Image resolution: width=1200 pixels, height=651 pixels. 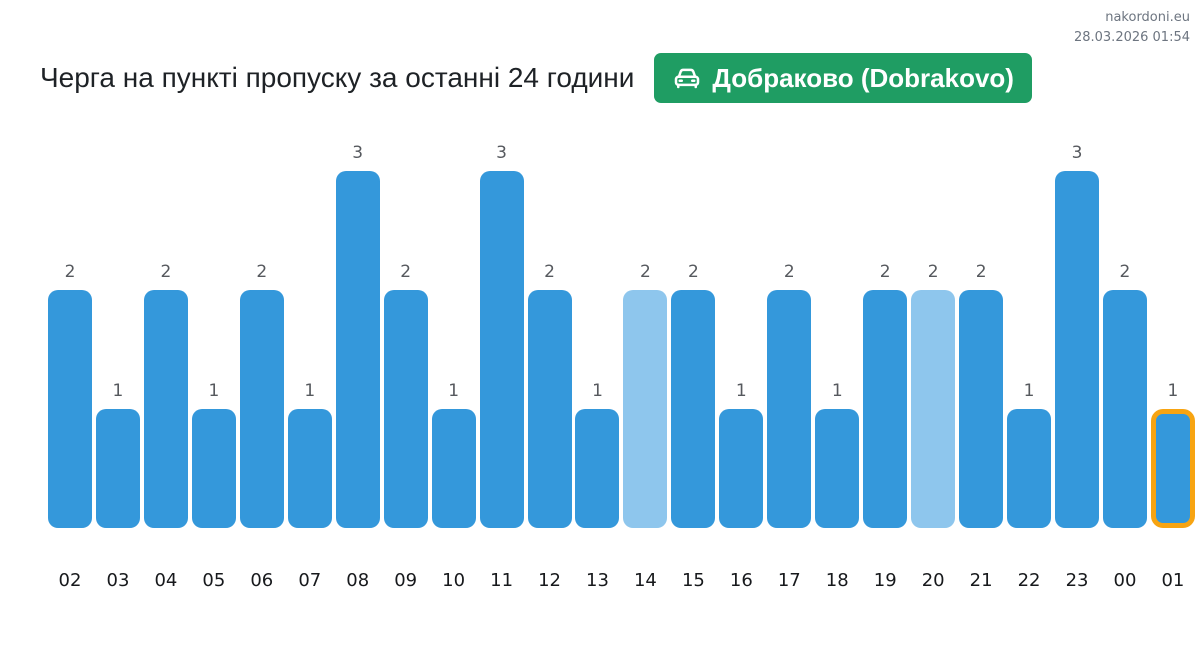 I want to click on bar-column: 3 11, so click(x=501, y=367).